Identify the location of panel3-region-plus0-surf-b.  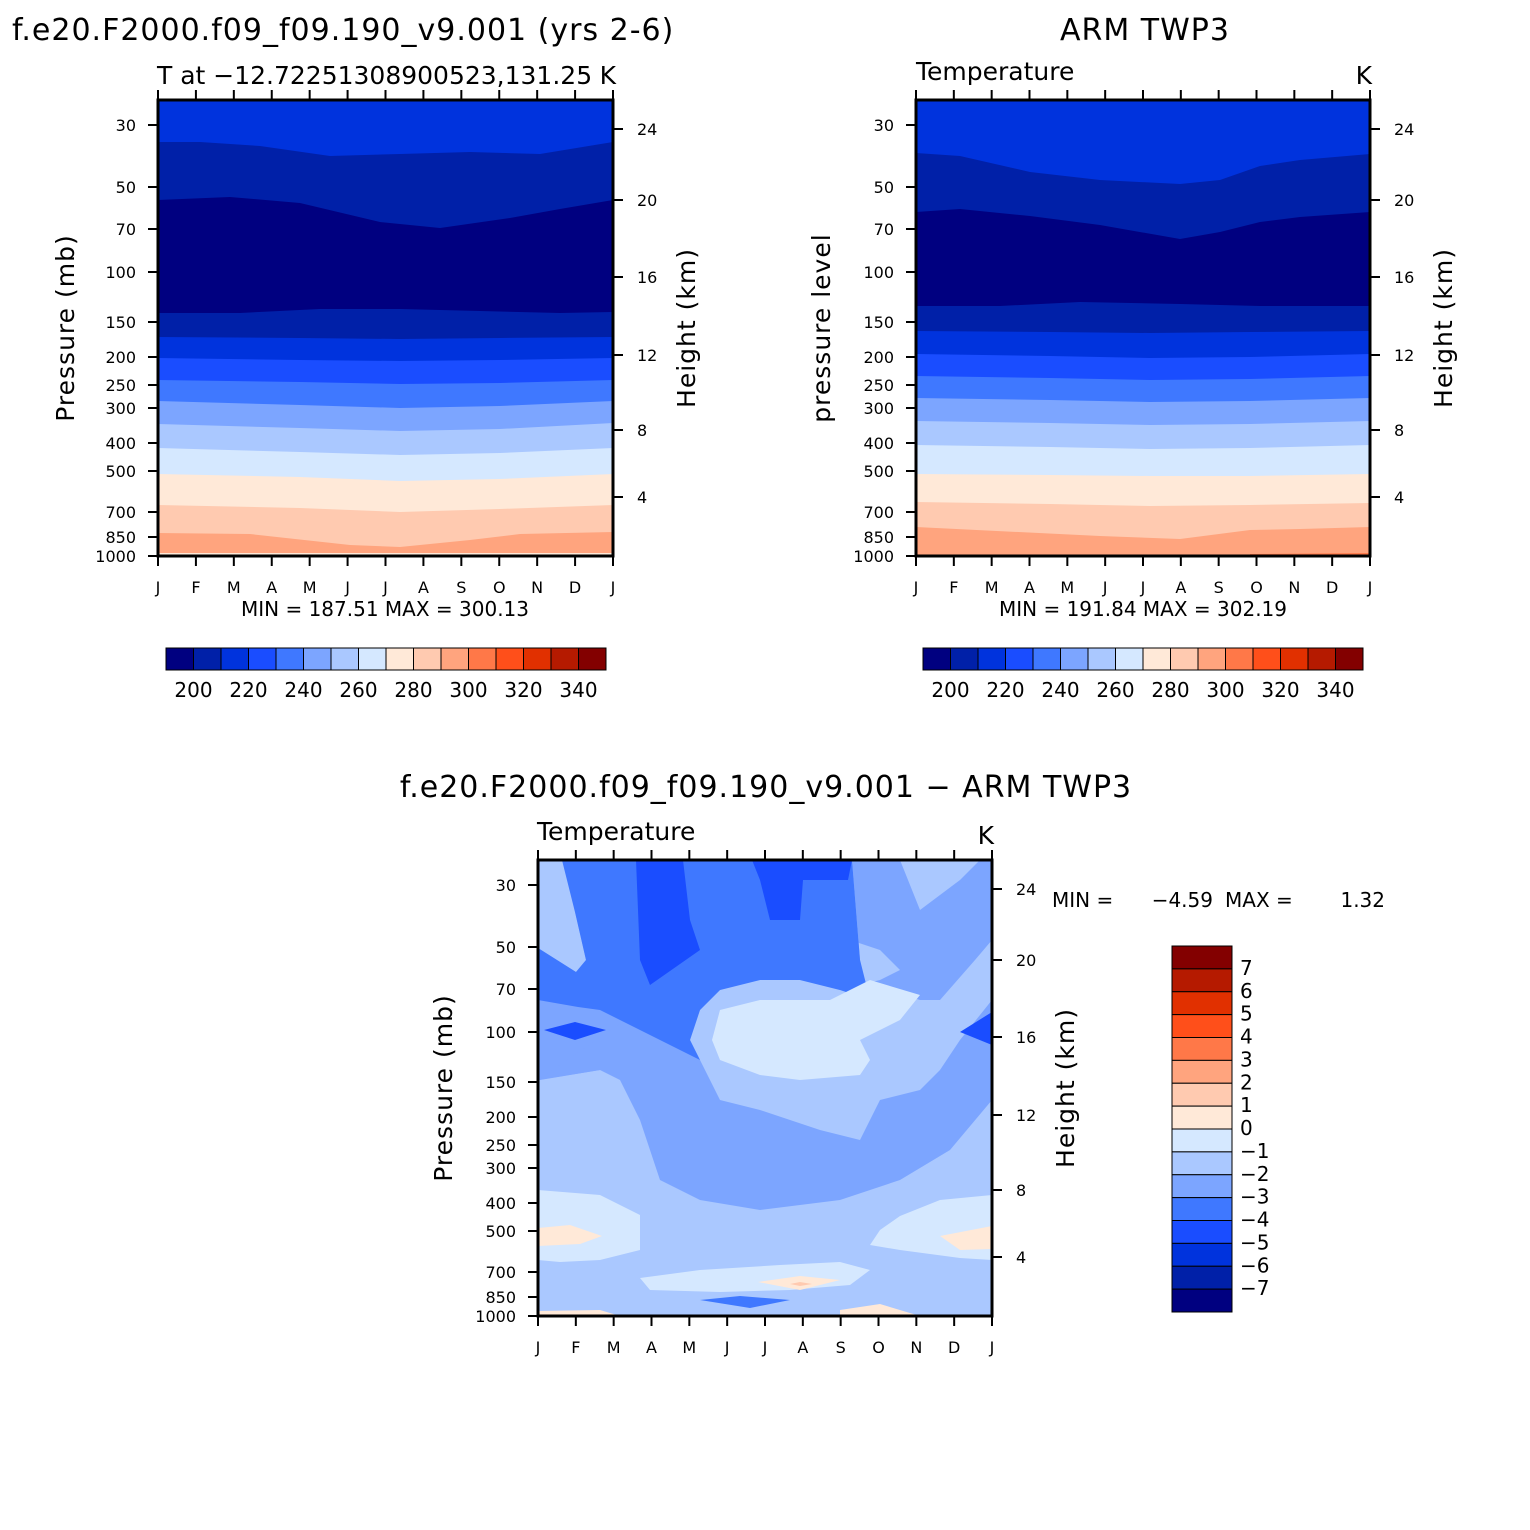
(880, 1310).